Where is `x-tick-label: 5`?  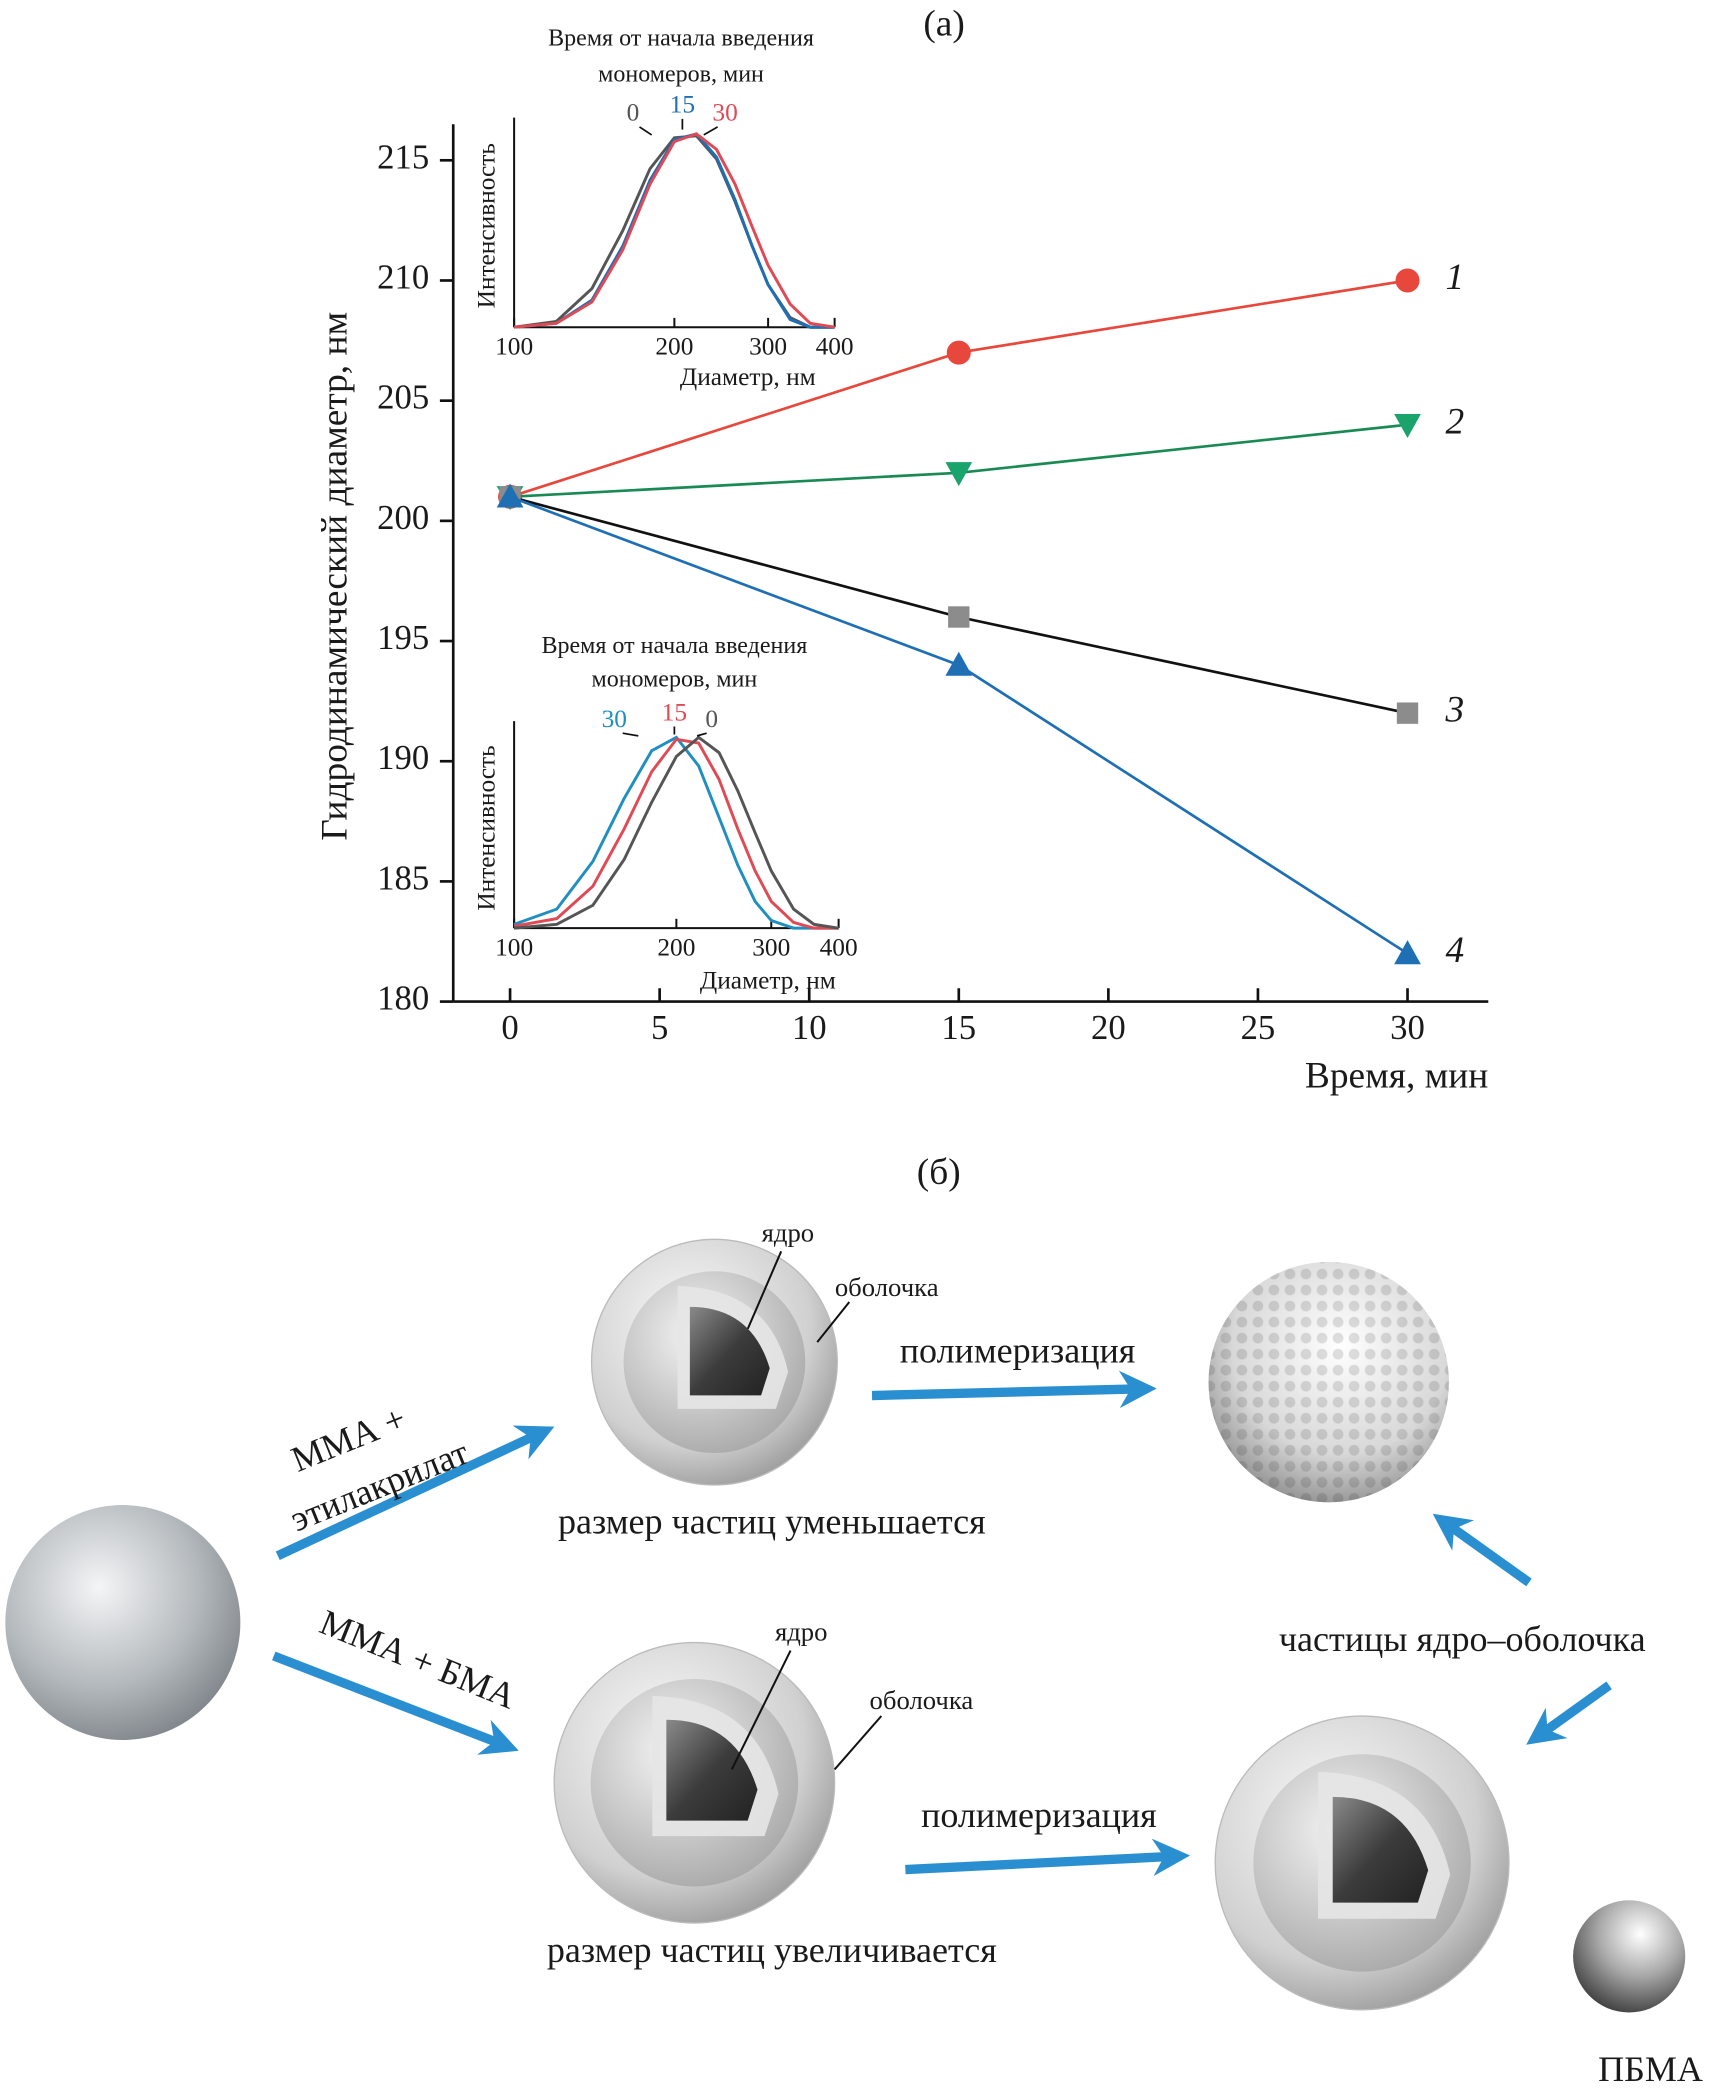 x-tick-label: 5 is located at coordinates (659, 1027).